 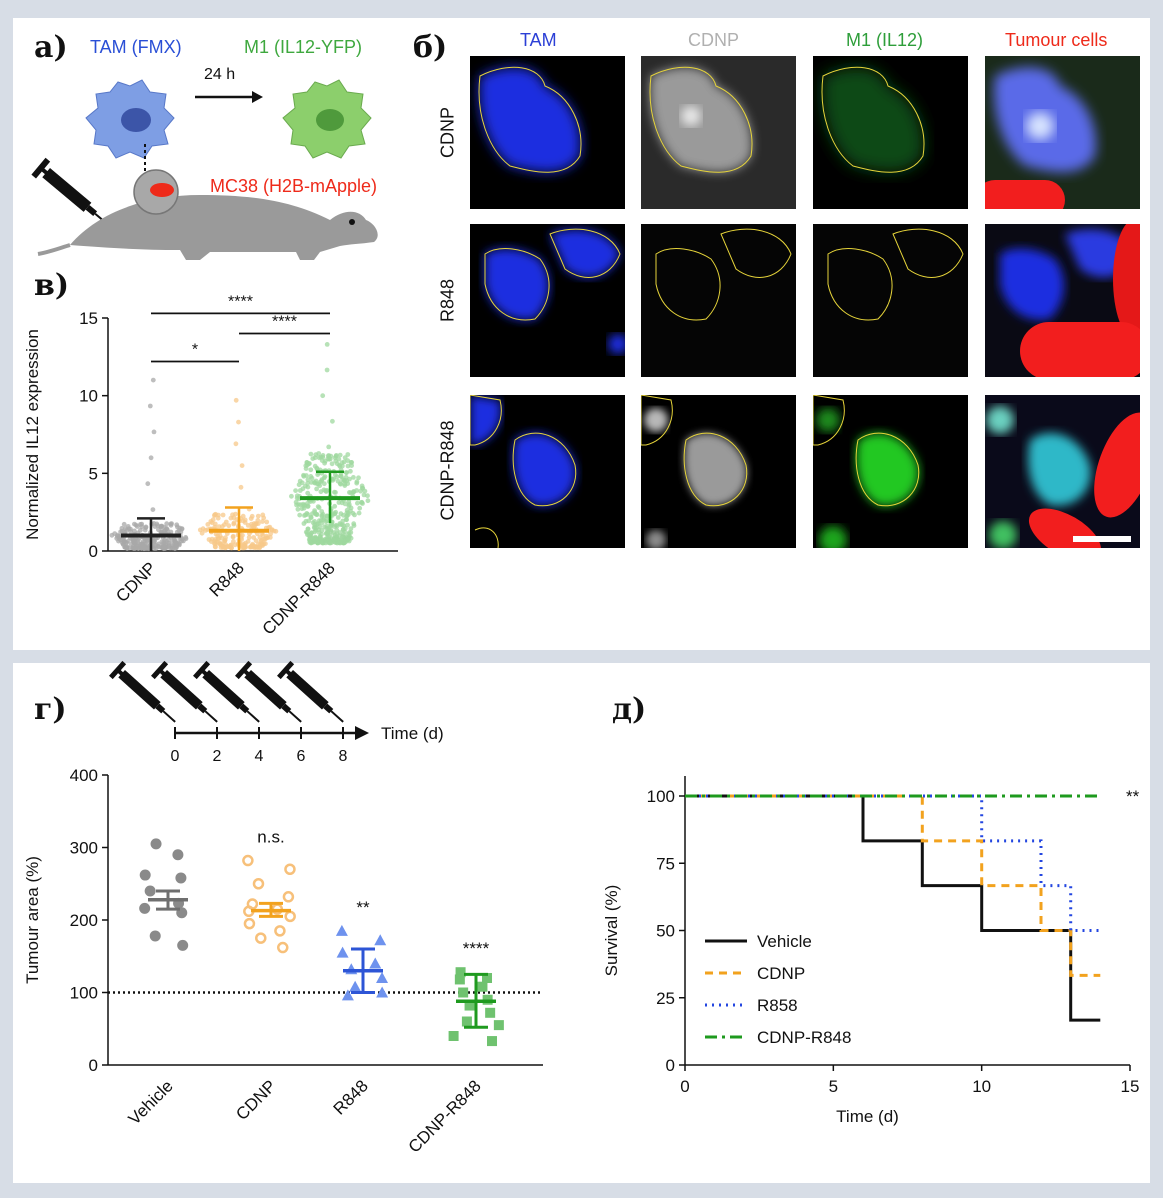 What do you see at coordinates (259, 756) in the screenshot?
I see `timeline-tick-label: 4` at bounding box center [259, 756].